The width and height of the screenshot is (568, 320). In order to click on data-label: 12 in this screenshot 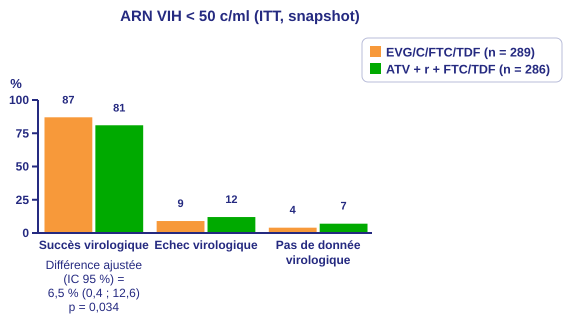, I will do `click(231, 200)`.